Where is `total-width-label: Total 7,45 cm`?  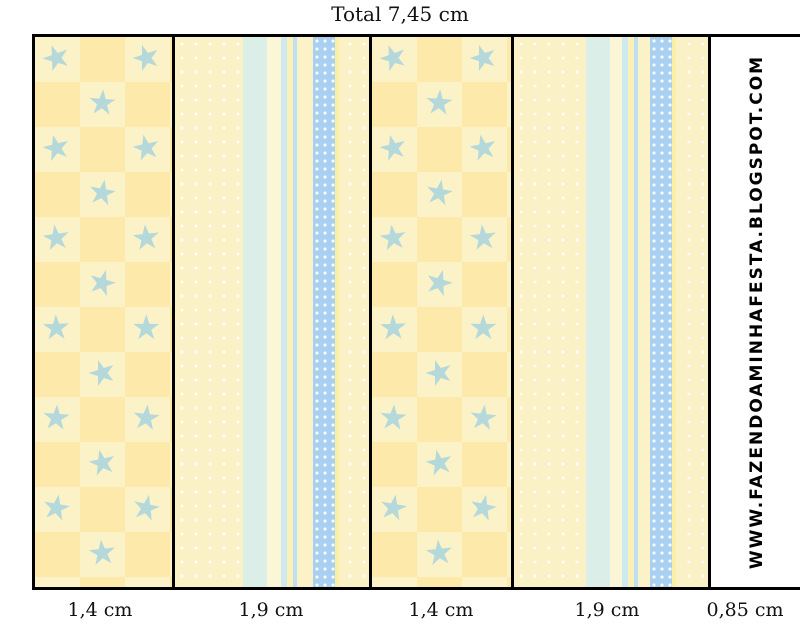
total-width-label: Total 7,45 cm is located at coordinates (400, 14).